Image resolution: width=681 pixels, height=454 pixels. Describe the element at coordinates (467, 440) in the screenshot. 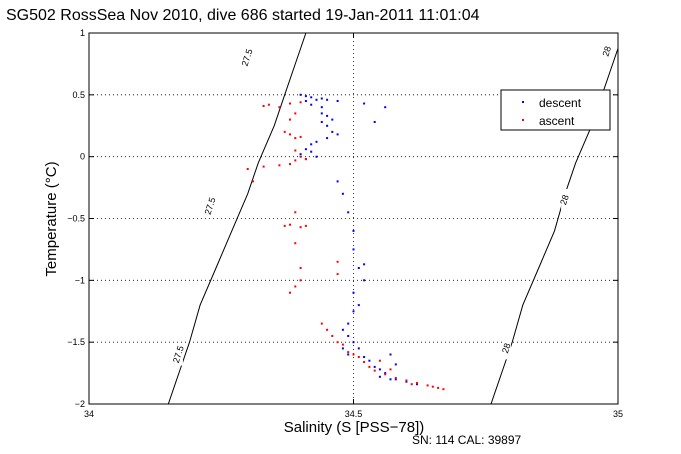

I see `footer-serial-cal: SN: 114 CAL: 39897` at that location.